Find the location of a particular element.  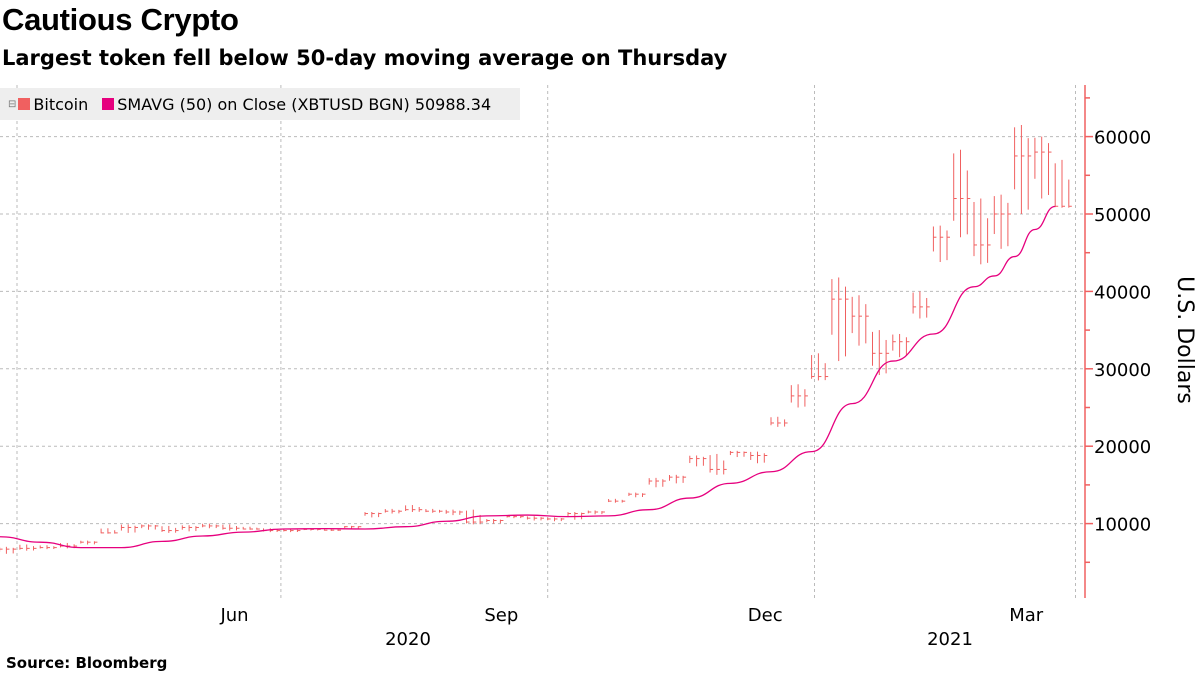

y-tick-label: 30000 is located at coordinates (1122, 370).